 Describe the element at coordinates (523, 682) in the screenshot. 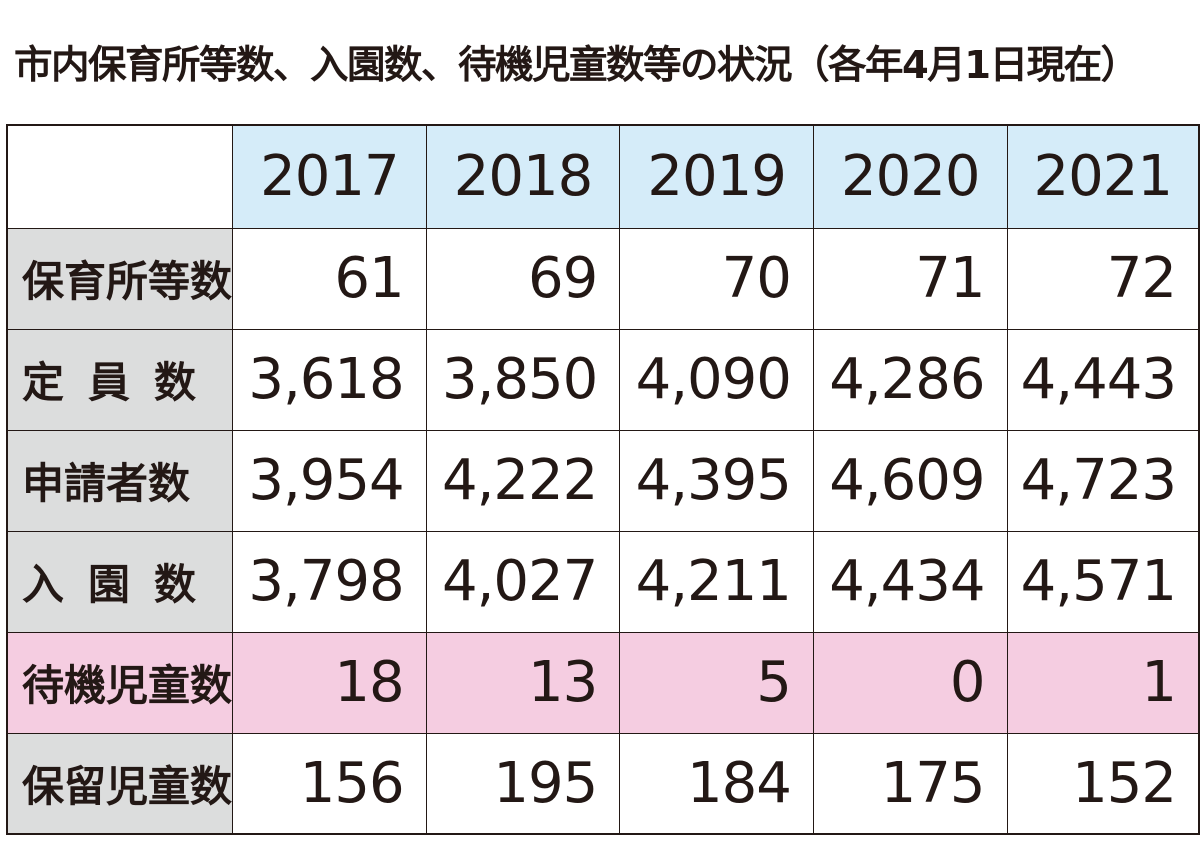

I see `data-cell: 13` at that location.